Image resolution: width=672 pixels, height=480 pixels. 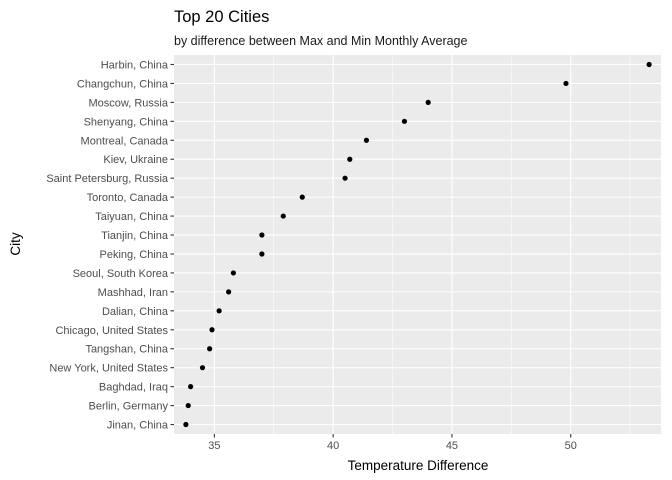 What do you see at coordinates (126, 350) in the screenshot?
I see `y-tick-label: Tangshan, China` at bounding box center [126, 350].